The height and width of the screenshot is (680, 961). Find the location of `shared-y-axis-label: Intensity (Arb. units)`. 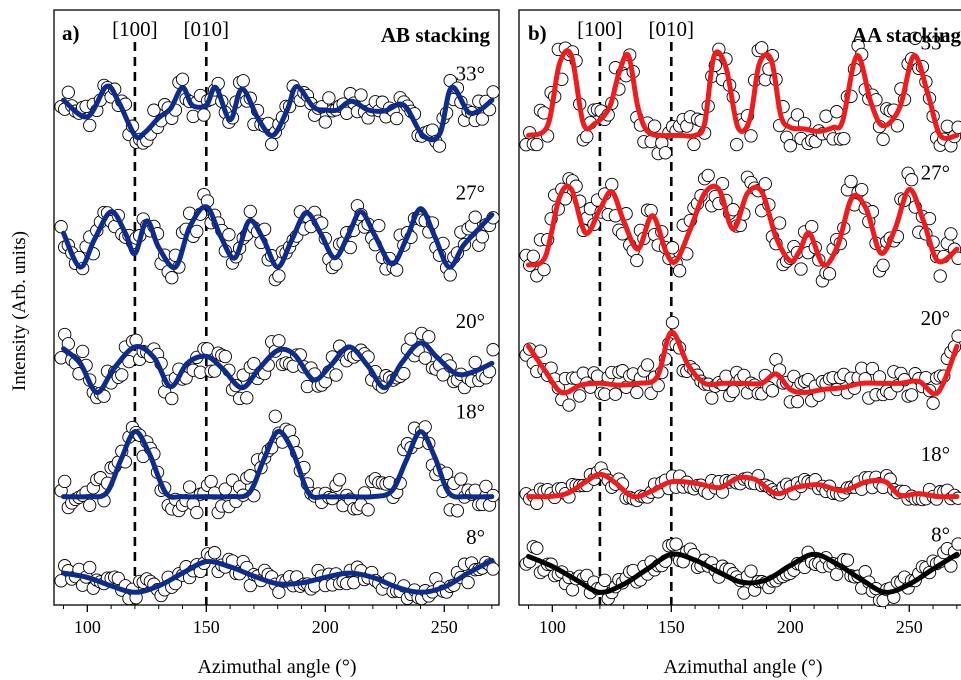

shared-y-axis-label: Intensity (Arb. units) is located at coordinates (19, 311).